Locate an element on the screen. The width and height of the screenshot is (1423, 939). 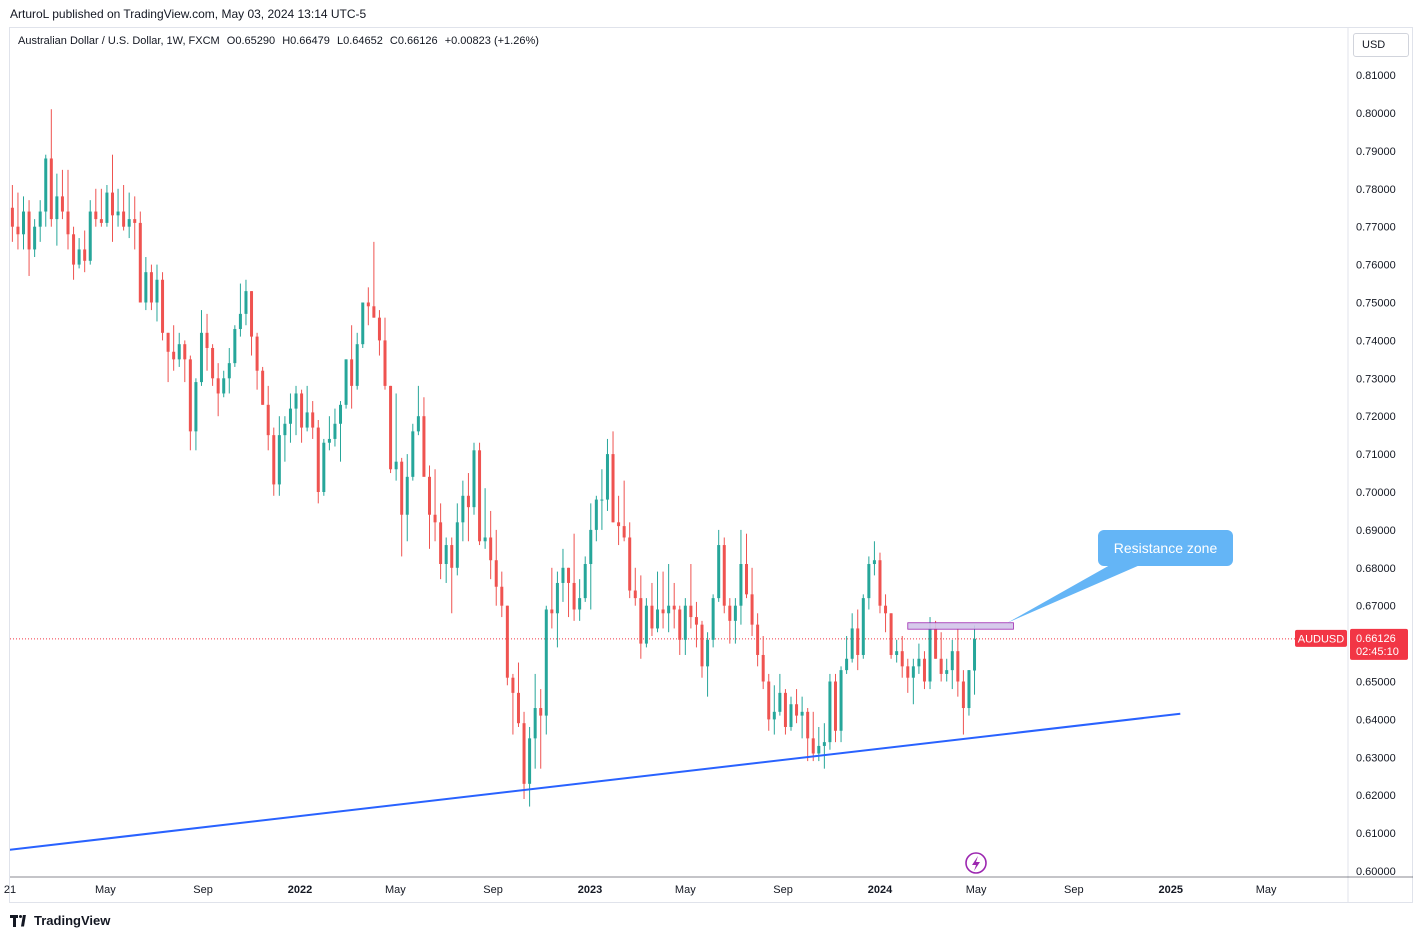
legend-low: L0.64652 is located at coordinates (359, 41).